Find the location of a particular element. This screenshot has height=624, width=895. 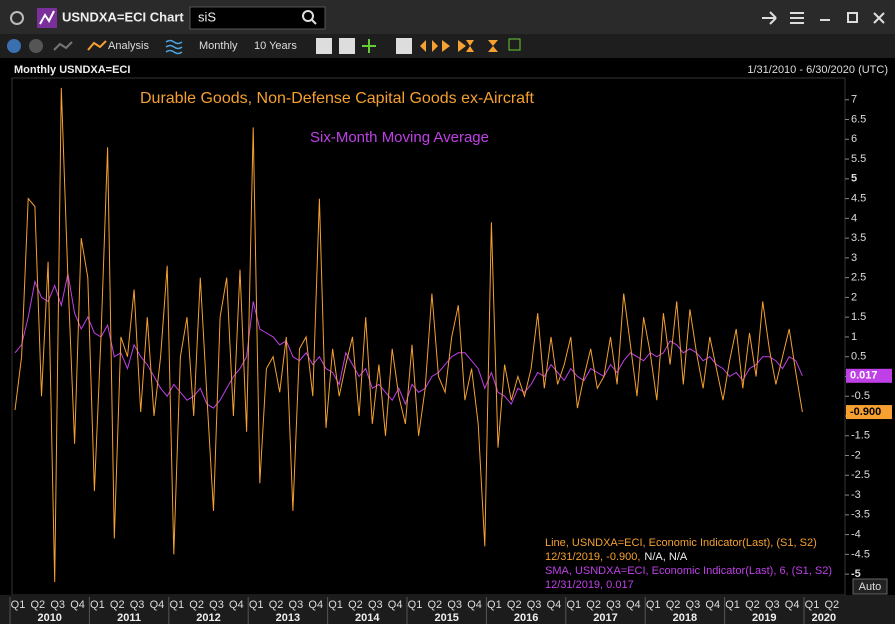

auto-label: Auto is located at coordinates (870, 587).